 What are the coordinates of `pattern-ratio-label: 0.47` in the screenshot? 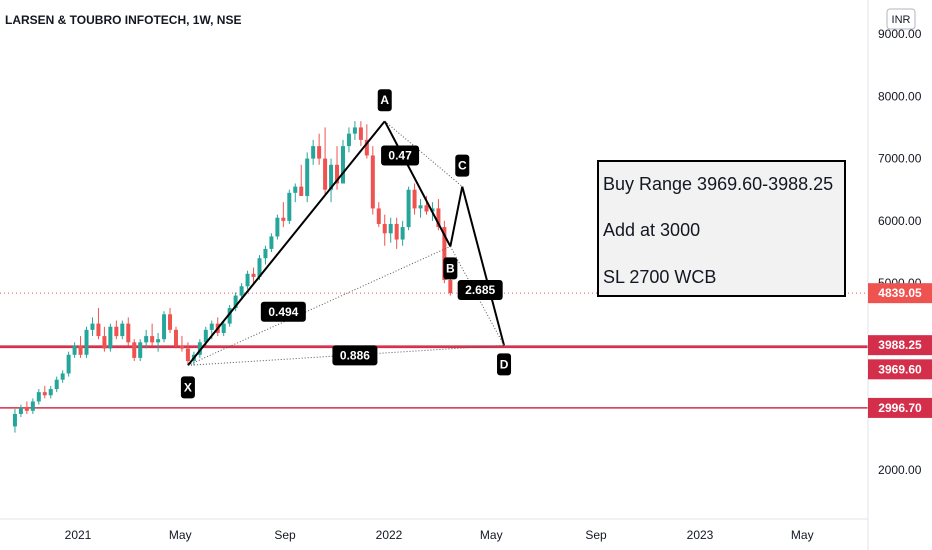 It's located at (400, 155).